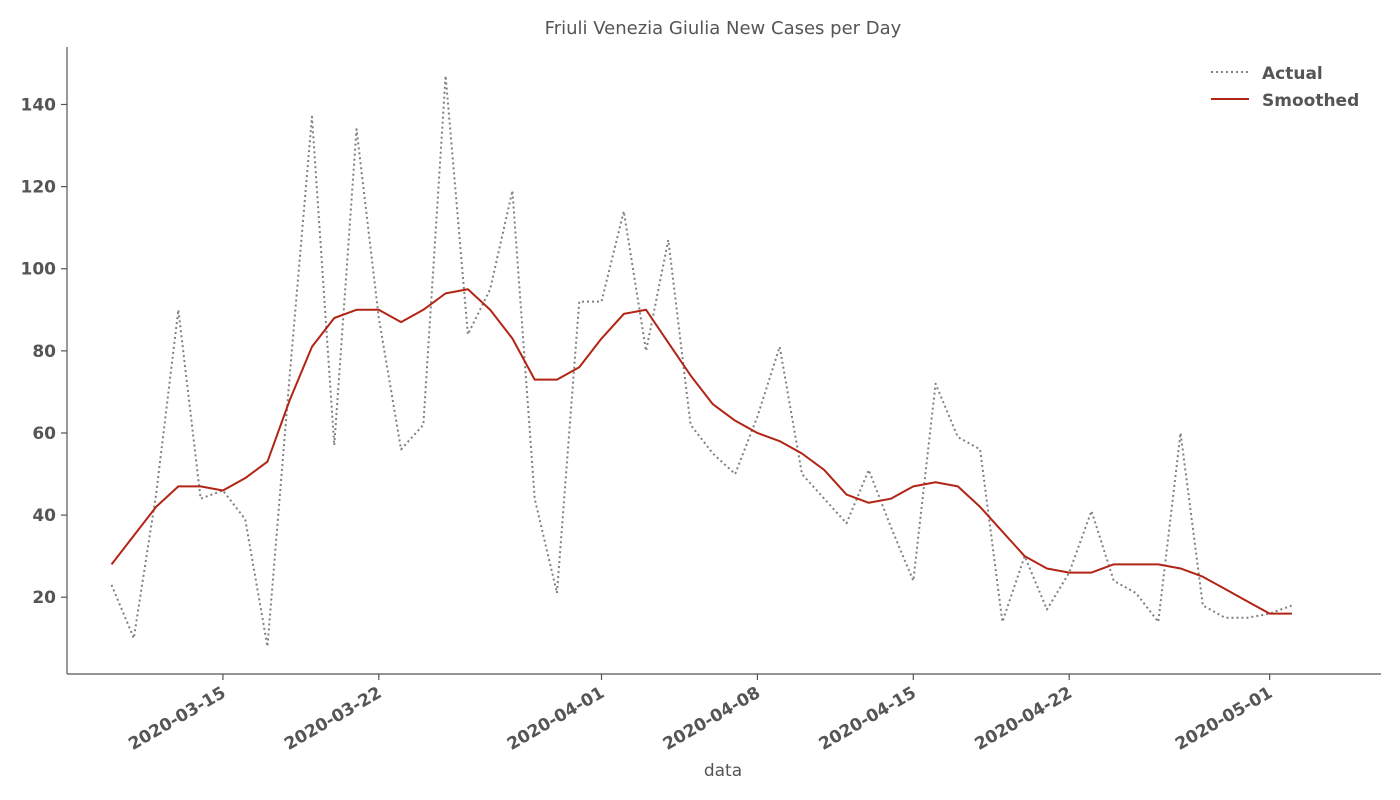  What do you see at coordinates (1285, 87) in the screenshot?
I see `legend: Actual Smoothed` at bounding box center [1285, 87].